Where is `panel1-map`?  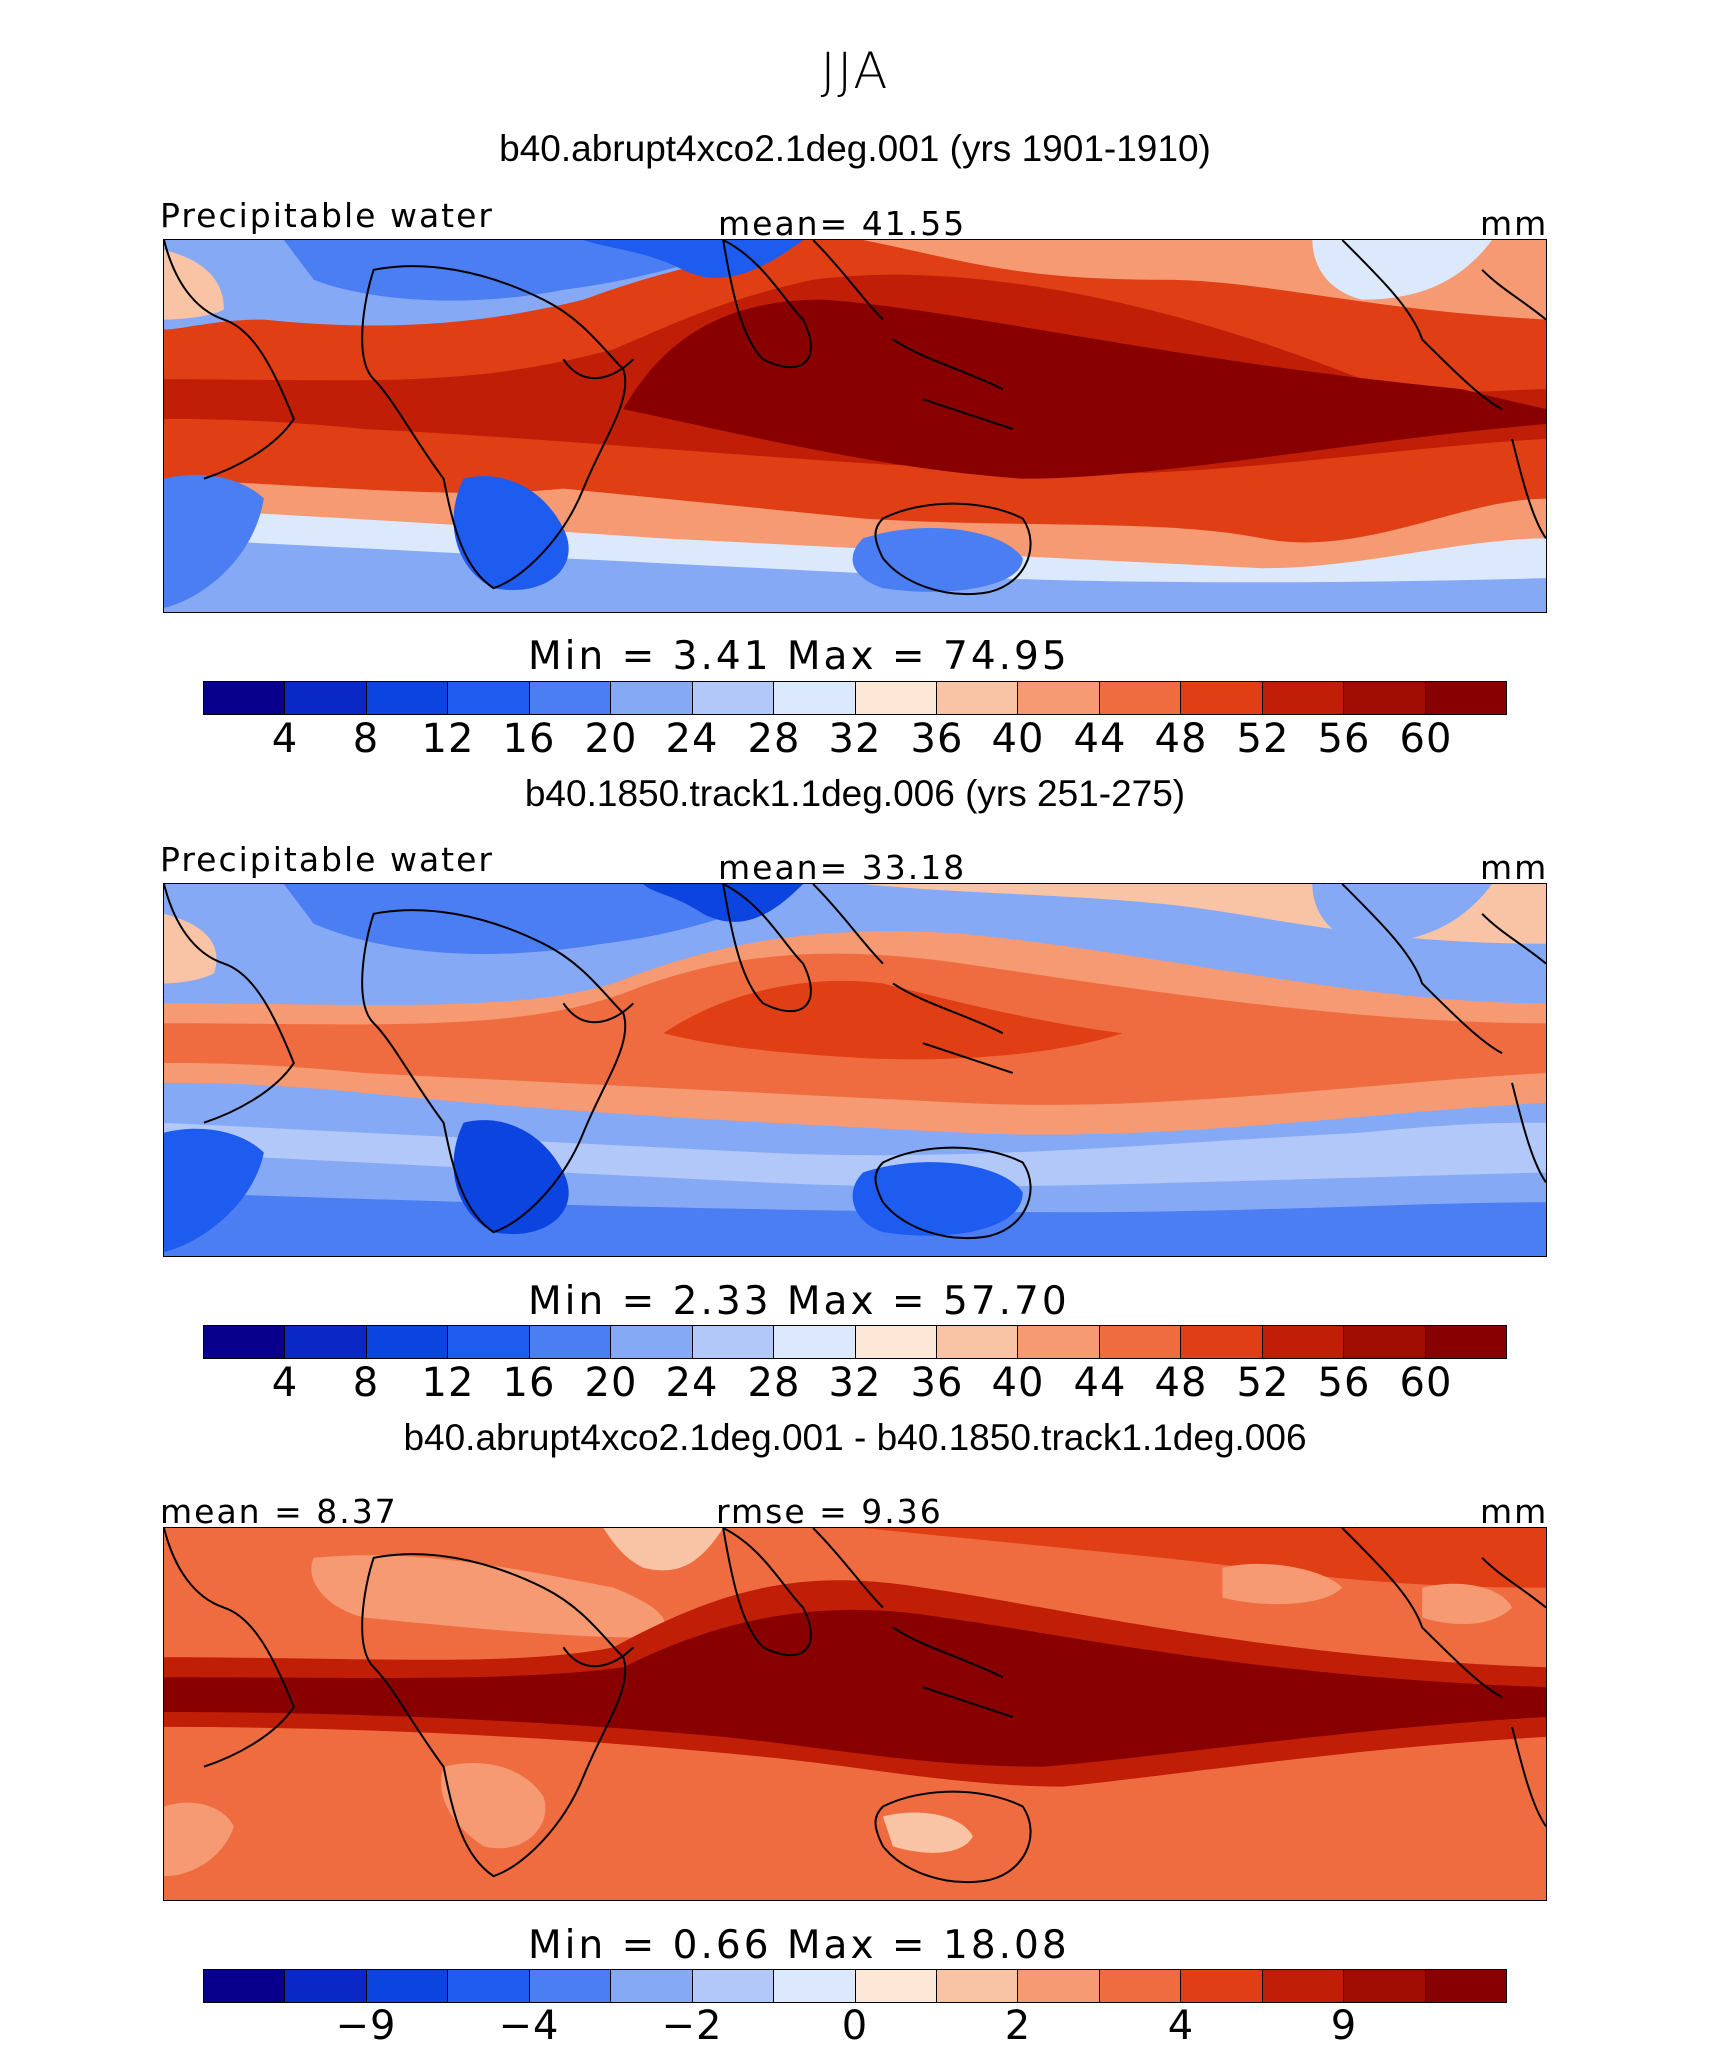
panel1-map is located at coordinates (855, 426).